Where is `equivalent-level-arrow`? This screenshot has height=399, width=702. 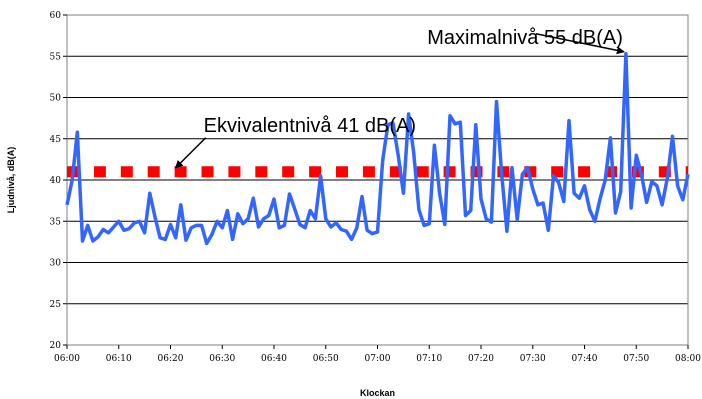 equivalent-level-arrow is located at coordinates (190, 153).